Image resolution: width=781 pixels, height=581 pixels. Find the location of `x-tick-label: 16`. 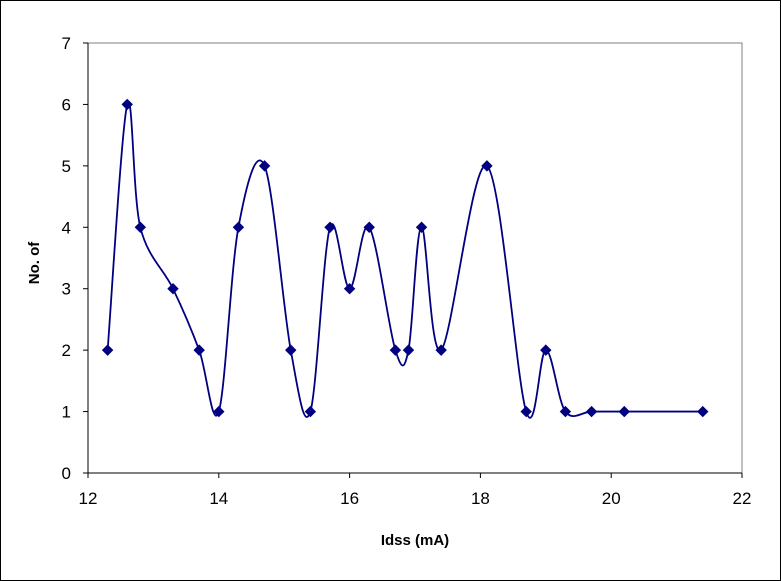

x-tick-label: 16 is located at coordinates (349, 498).